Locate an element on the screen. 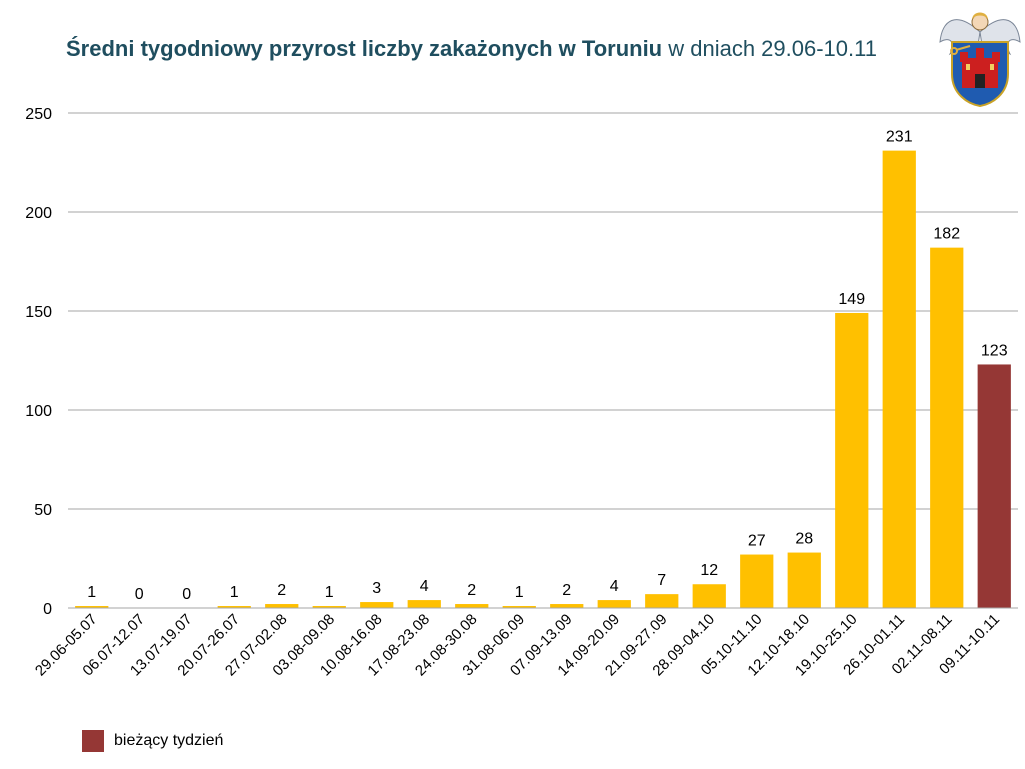 The image size is (1025, 769). data-label: 231 is located at coordinates (899, 137).